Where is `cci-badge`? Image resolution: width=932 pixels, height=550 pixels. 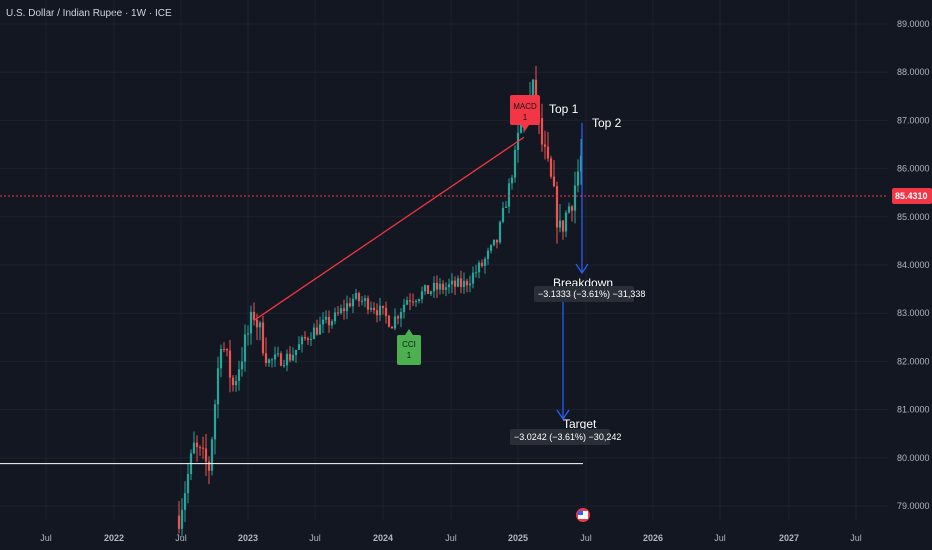 cci-badge is located at coordinates (409, 350).